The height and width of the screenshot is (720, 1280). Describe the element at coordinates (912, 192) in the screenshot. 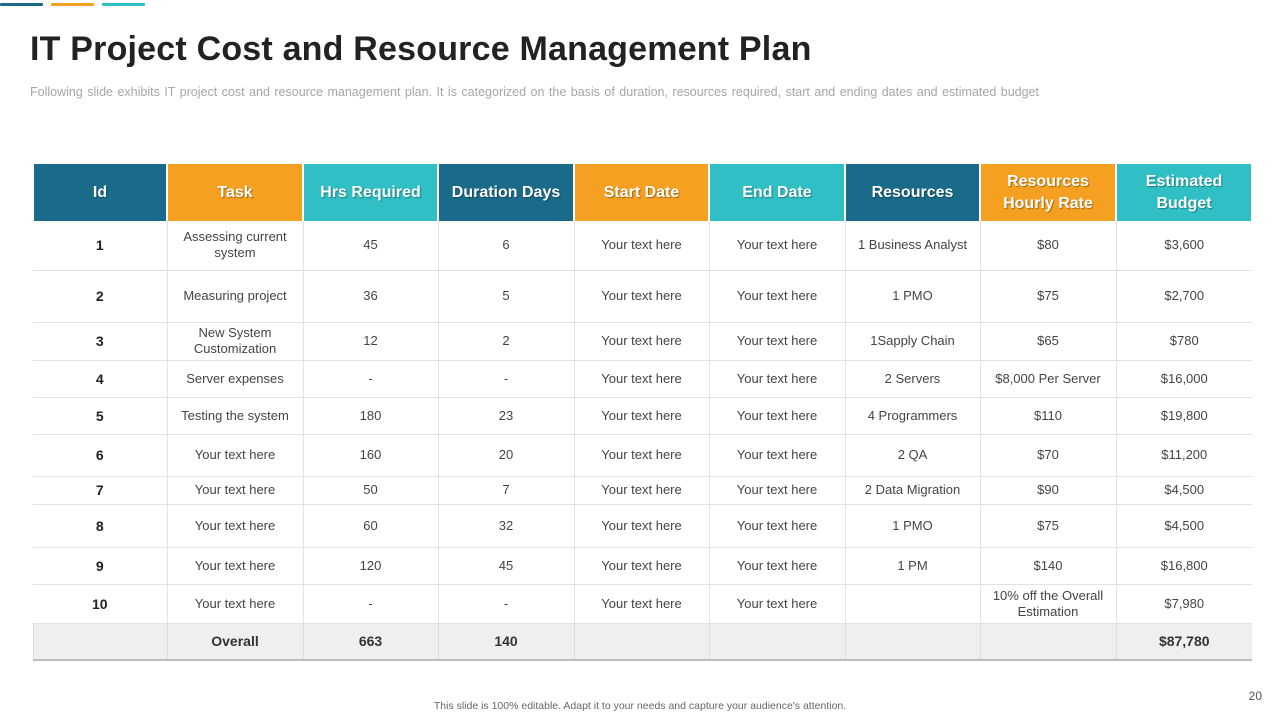

I see `column-header-resources: Resources` at that location.